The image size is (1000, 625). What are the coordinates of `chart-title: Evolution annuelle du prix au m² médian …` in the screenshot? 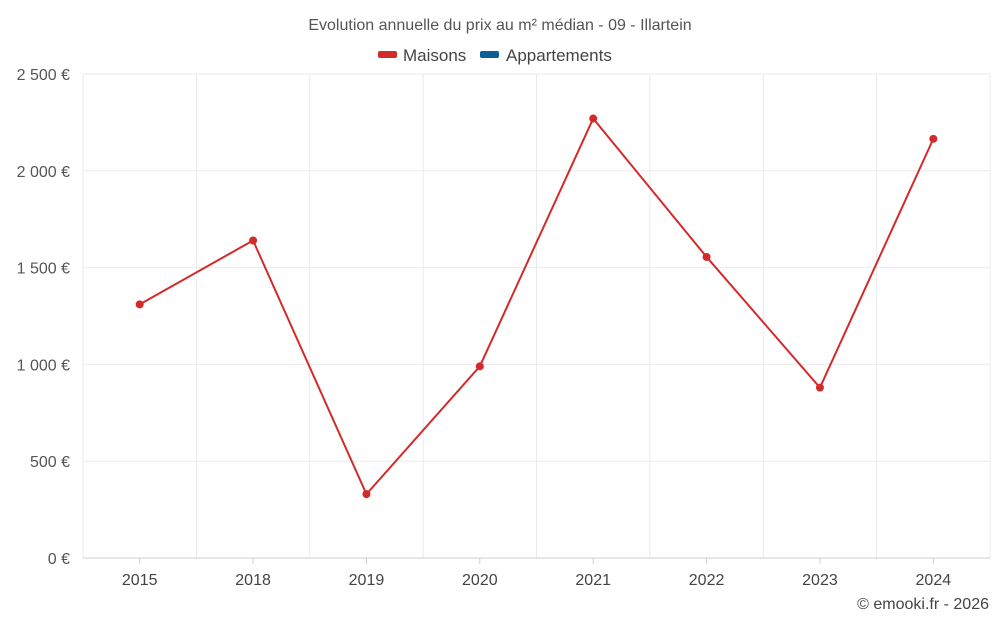 It's located at (499, 25).